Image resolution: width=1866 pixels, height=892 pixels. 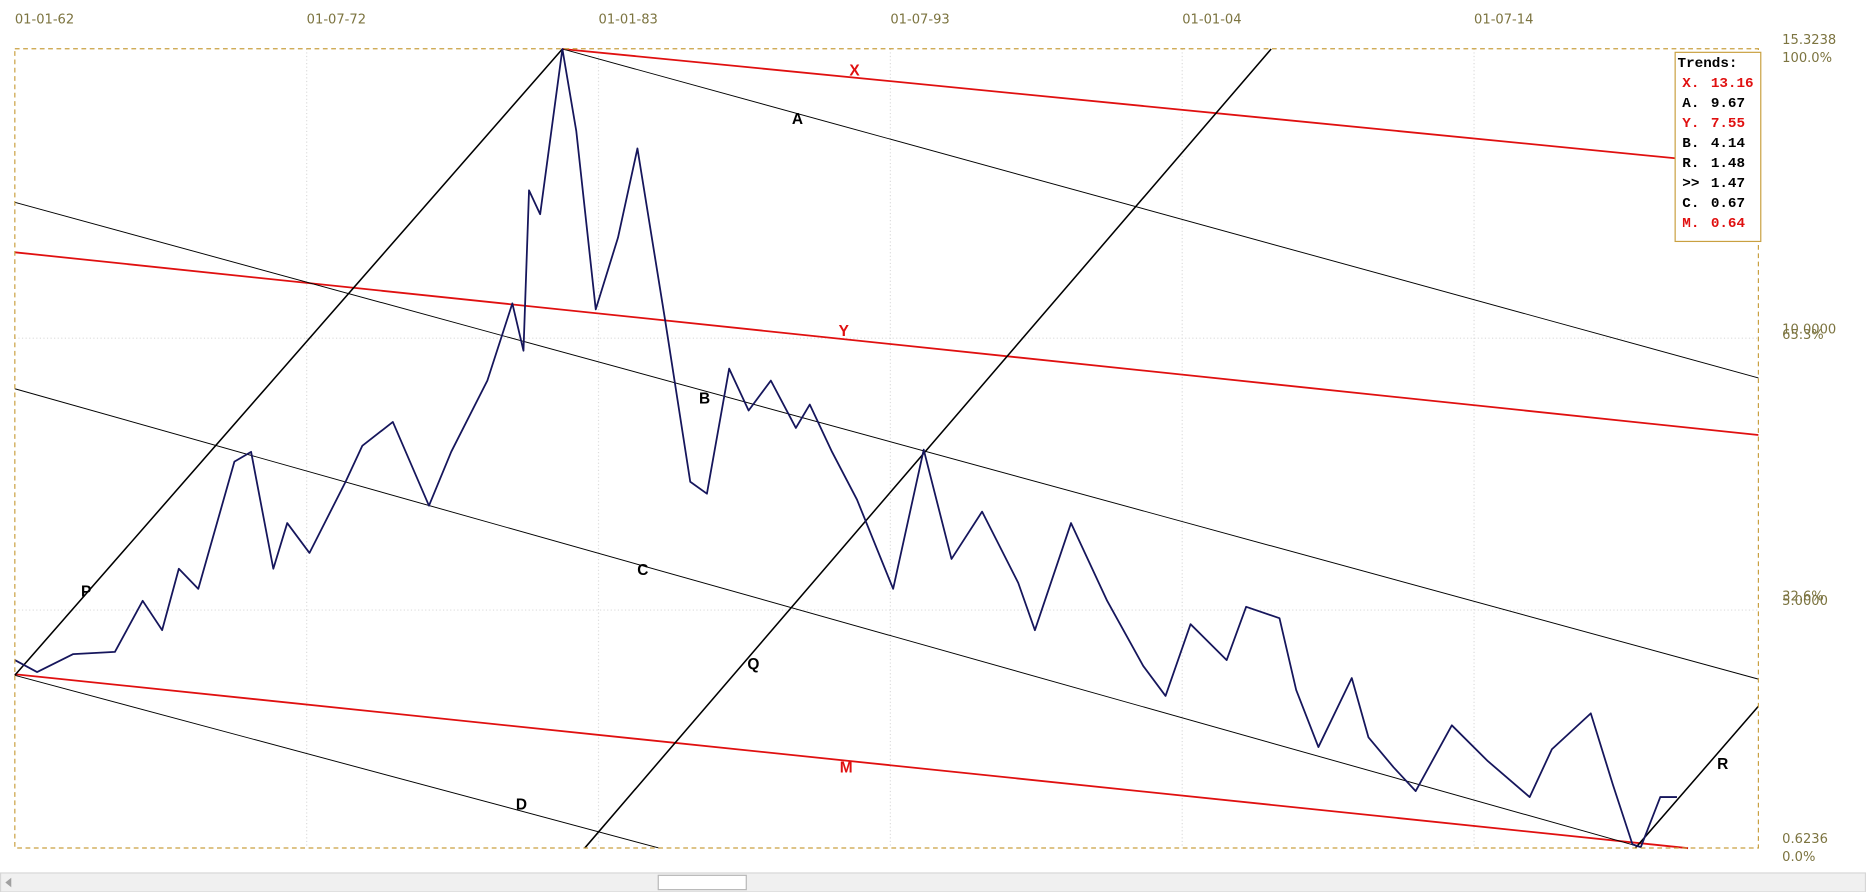 What do you see at coordinates (753, 664) in the screenshot?
I see `trend-label: Q` at bounding box center [753, 664].